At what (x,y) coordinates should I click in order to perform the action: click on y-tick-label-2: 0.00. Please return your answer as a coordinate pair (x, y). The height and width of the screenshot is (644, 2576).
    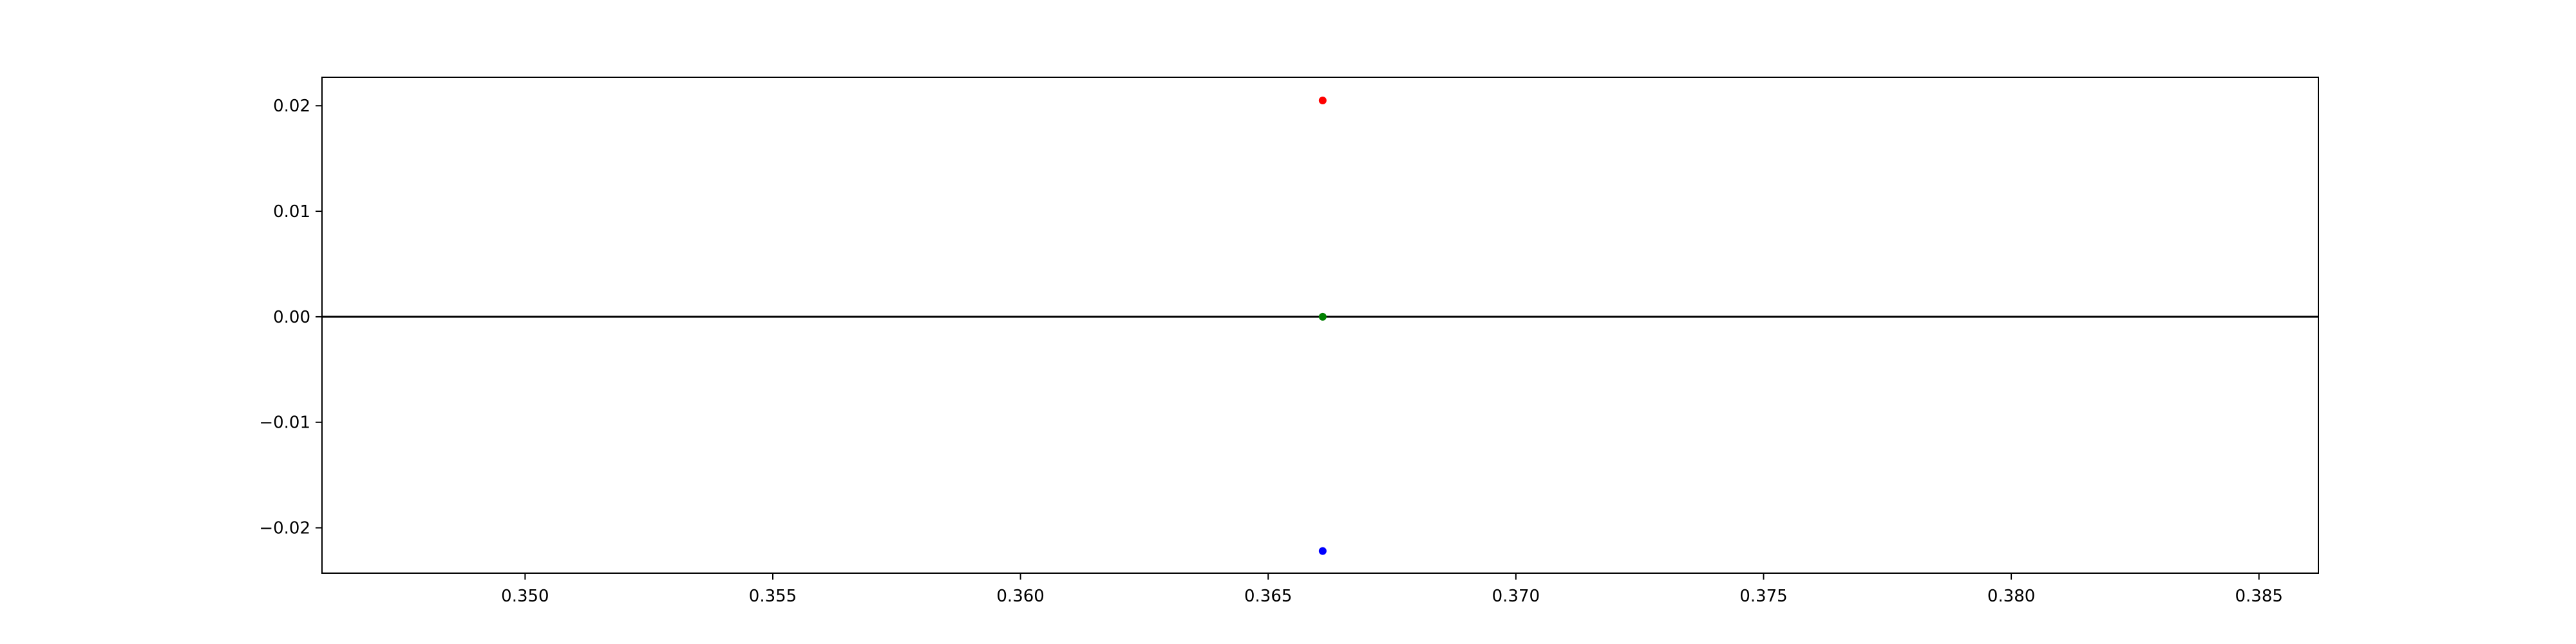
    Looking at the image, I should click on (291, 318).